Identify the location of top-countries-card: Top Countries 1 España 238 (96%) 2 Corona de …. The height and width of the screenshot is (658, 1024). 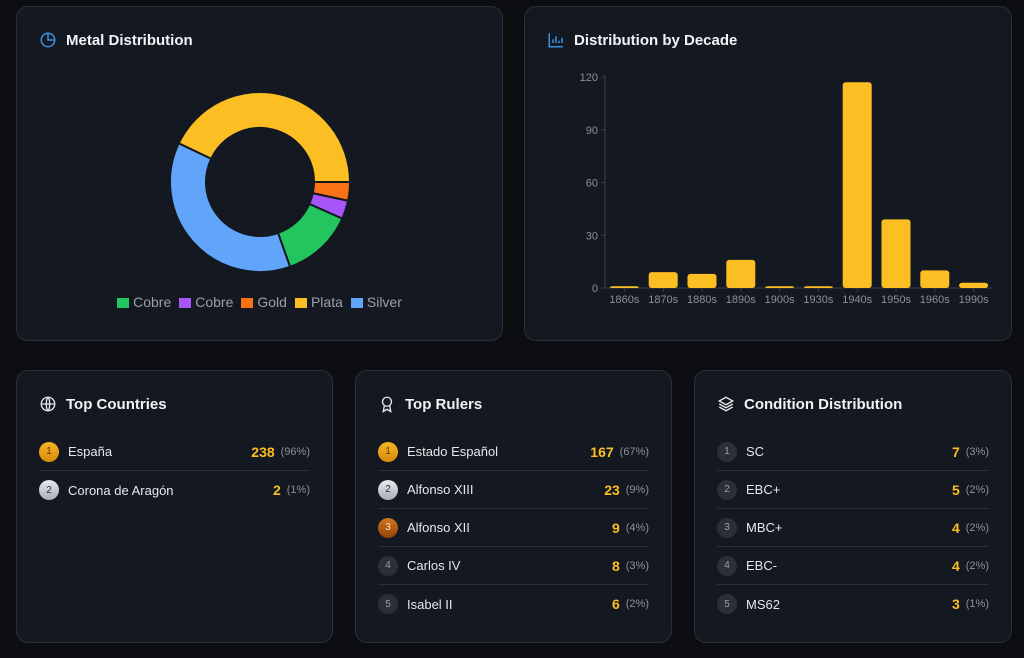
(174, 506).